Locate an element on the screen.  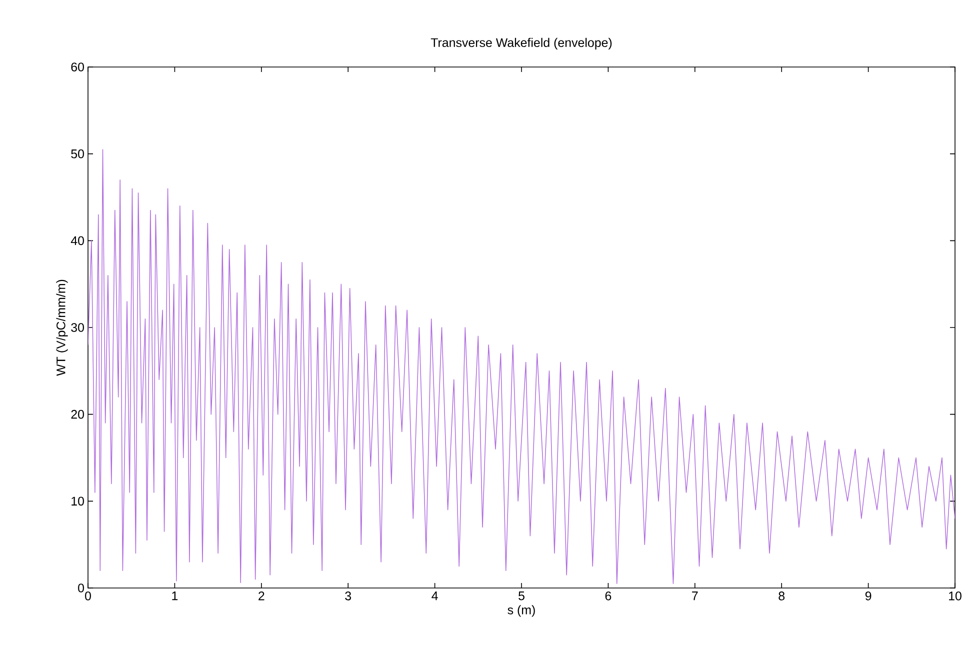
y-tick-label: 0 is located at coordinates (81, 588).